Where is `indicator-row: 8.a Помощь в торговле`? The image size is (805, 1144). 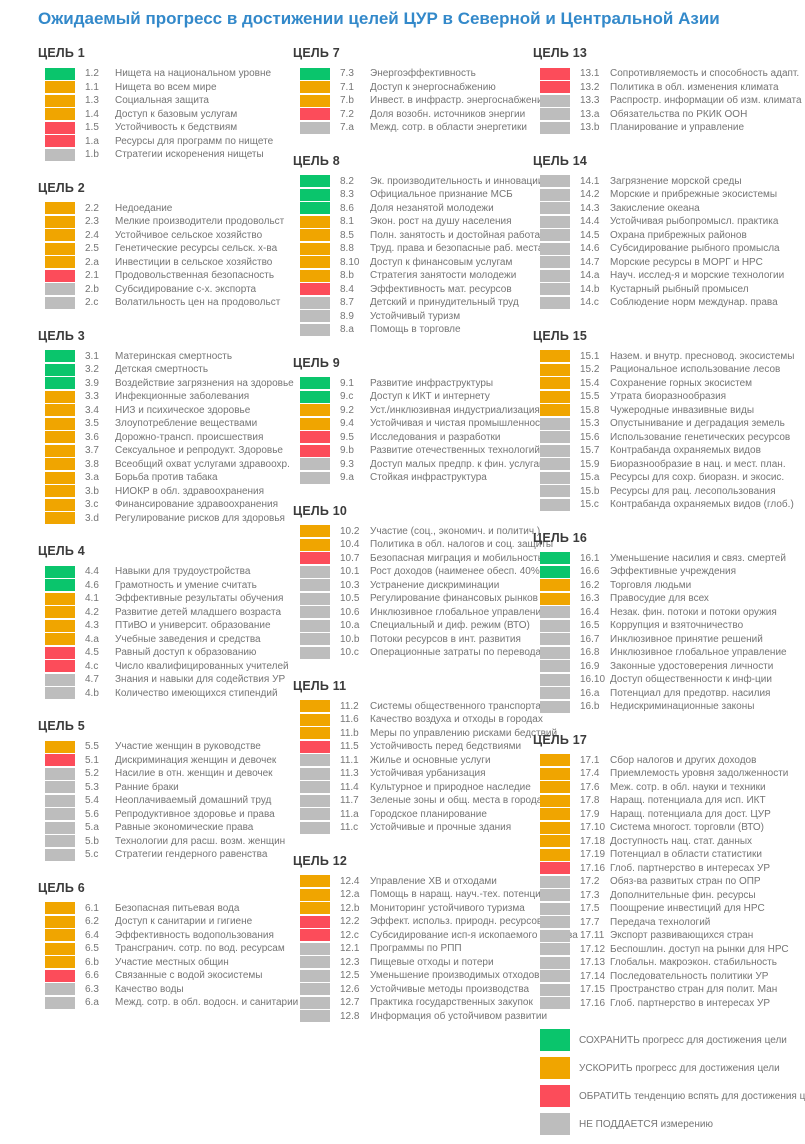
indicator-row: 8.a Помощь в торговле is located at coordinates (420, 330).